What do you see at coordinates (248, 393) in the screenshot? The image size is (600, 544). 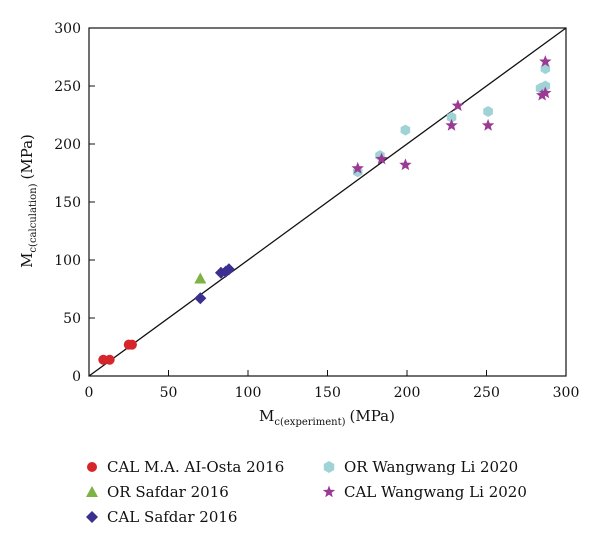 I see `x-tick-label: 100` at bounding box center [248, 393].